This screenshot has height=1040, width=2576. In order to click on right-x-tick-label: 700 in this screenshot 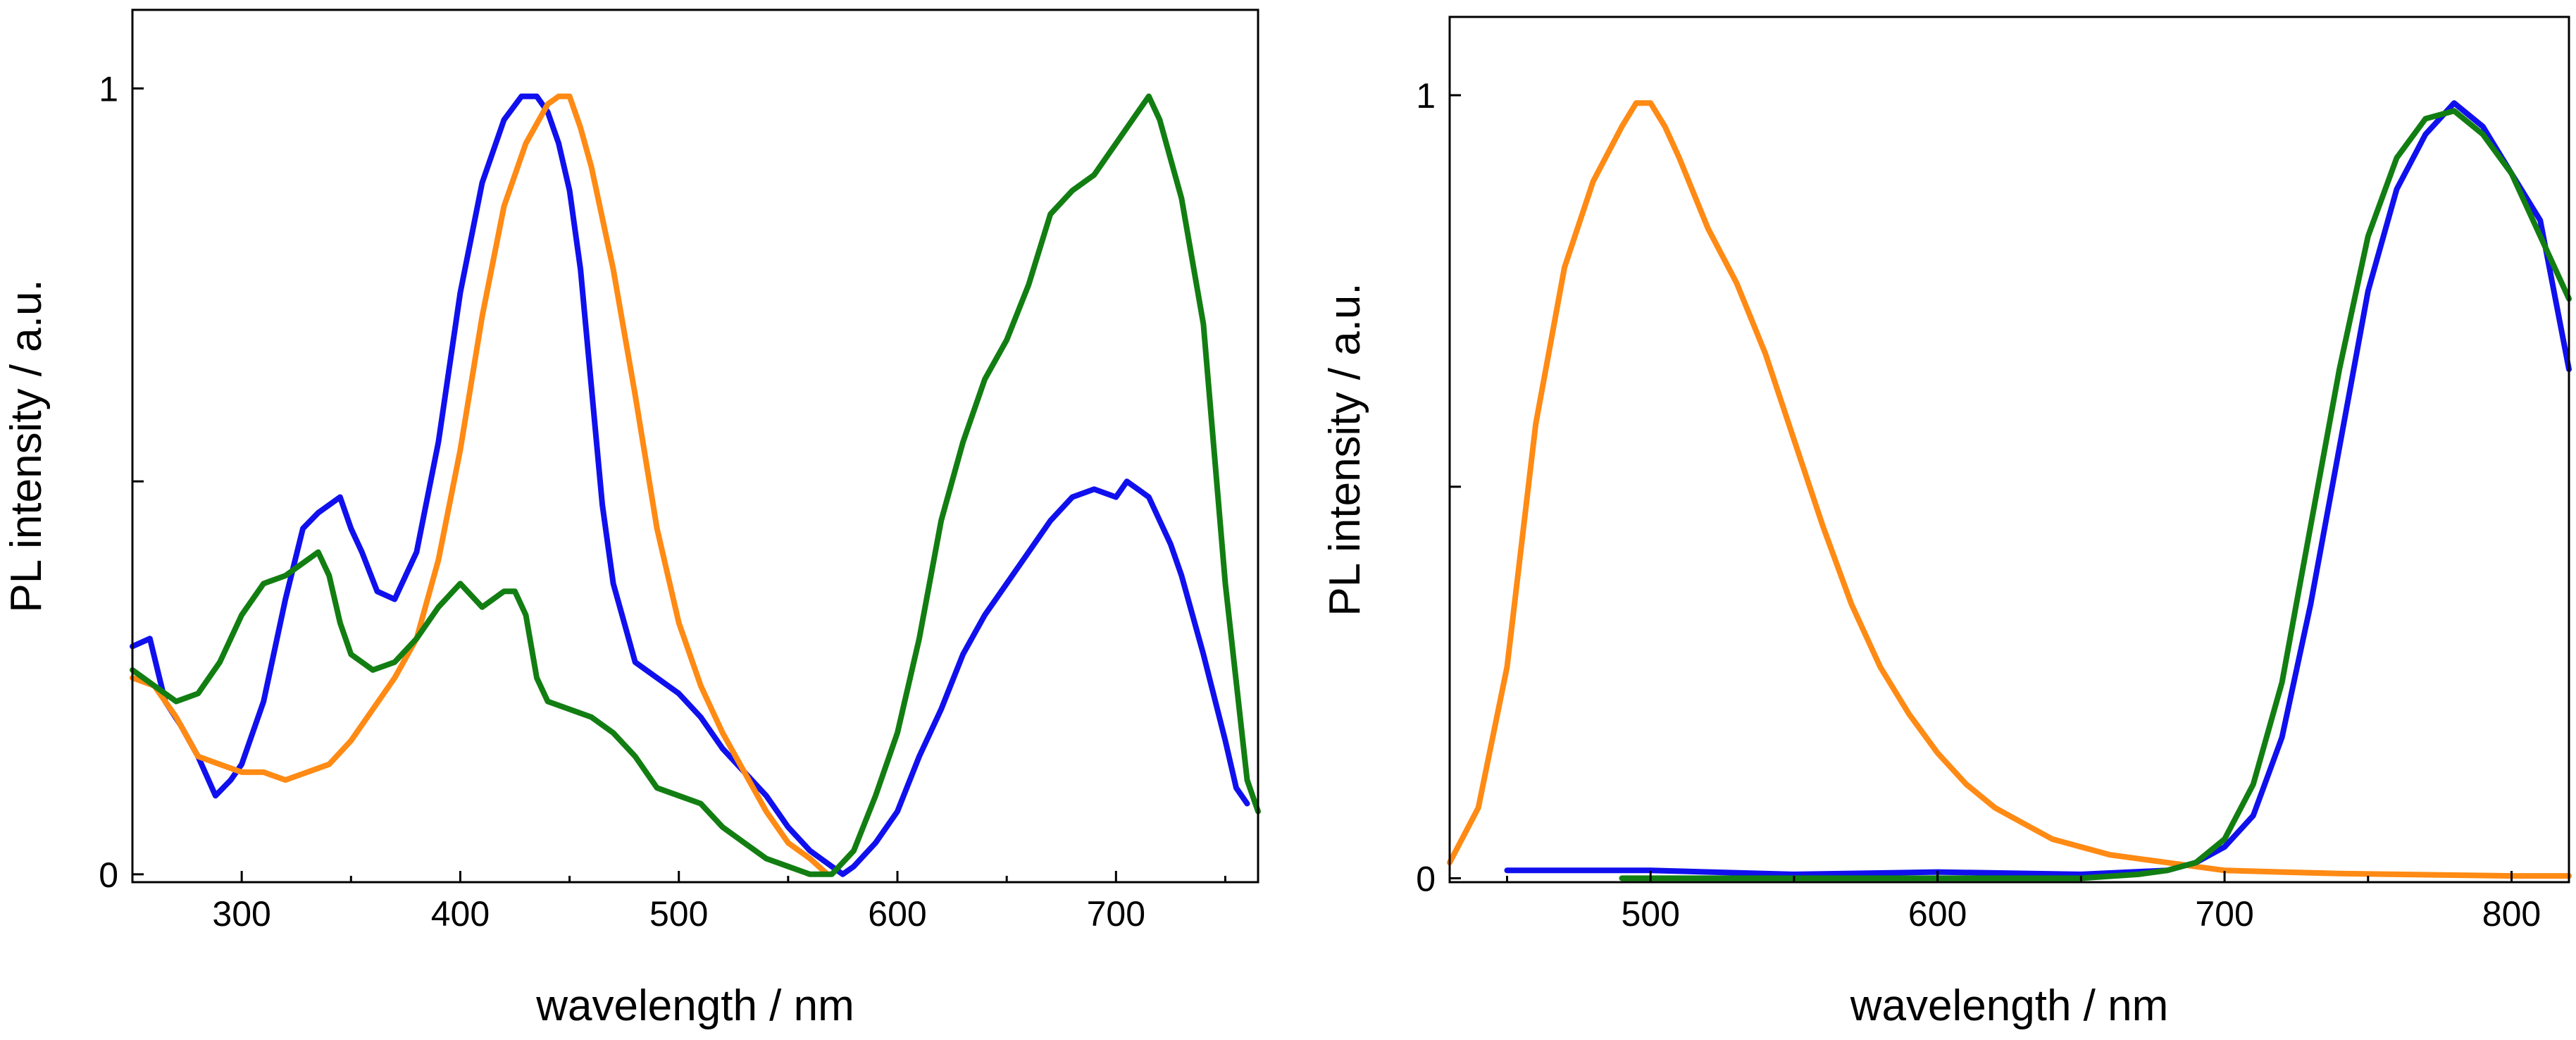, I will do `click(2224, 914)`.